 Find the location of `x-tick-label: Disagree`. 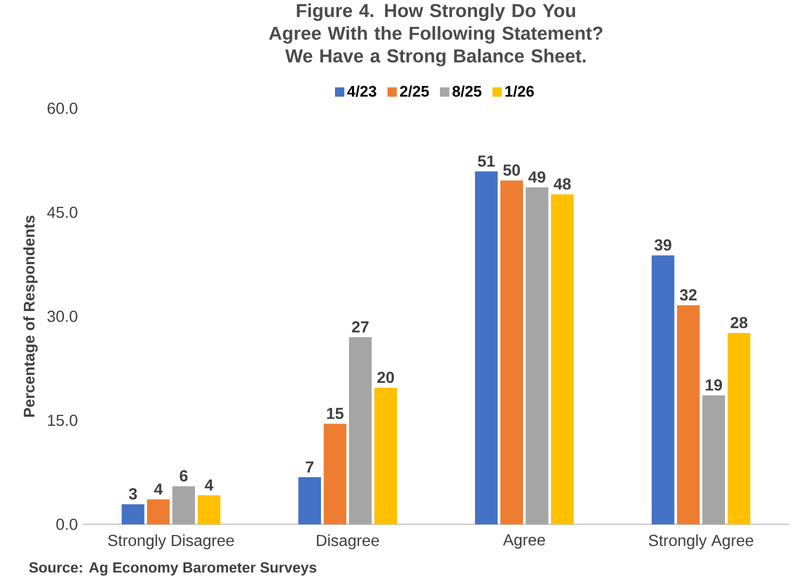

x-tick-label: Disagree is located at coordinates (347, 542).